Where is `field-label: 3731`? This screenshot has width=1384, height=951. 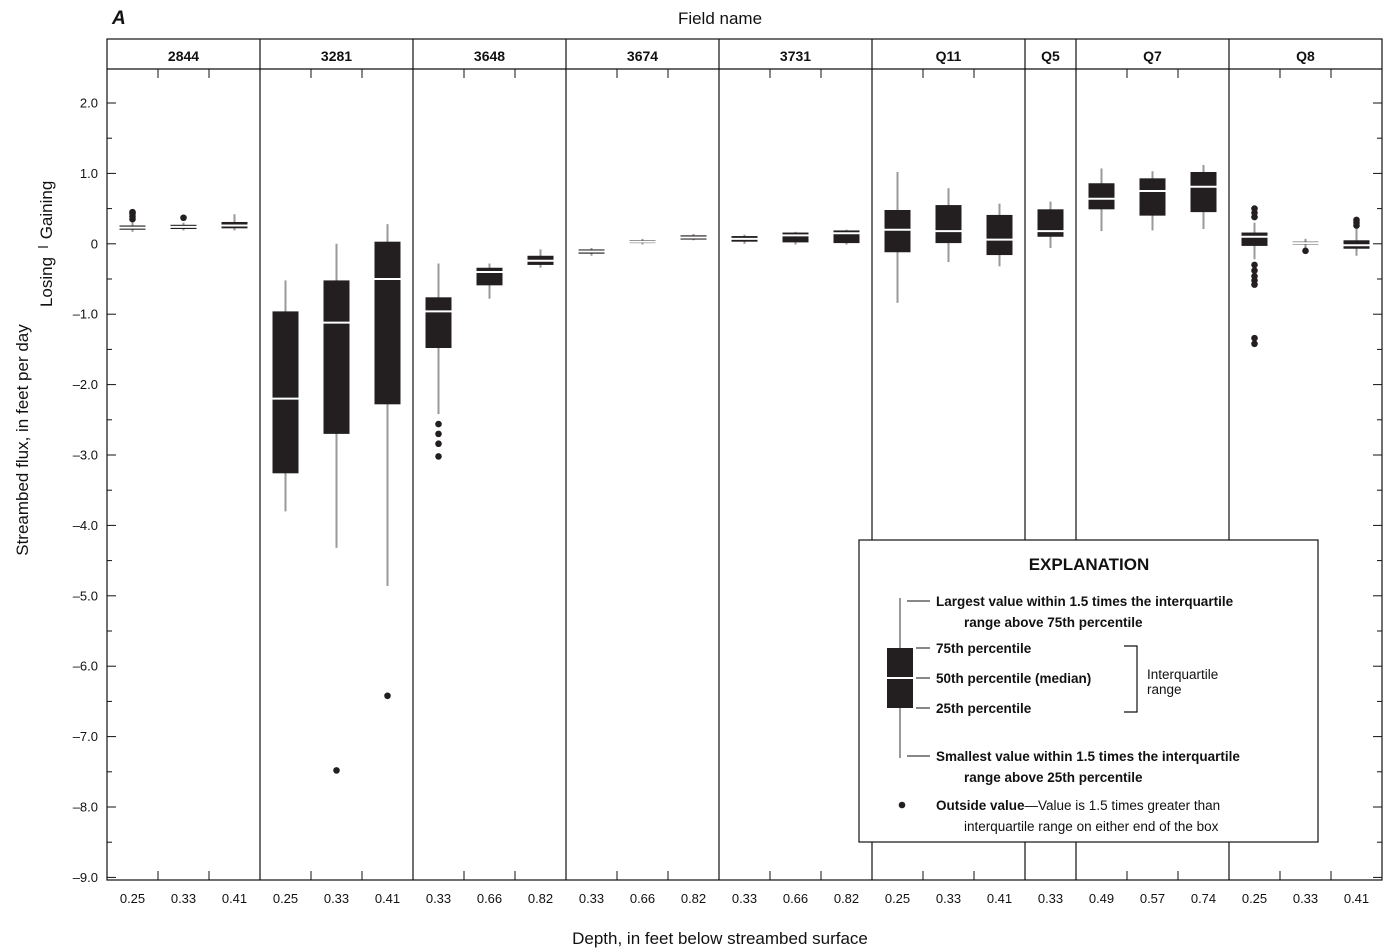
field-label: 3731 is located at coordinates (795, 56).